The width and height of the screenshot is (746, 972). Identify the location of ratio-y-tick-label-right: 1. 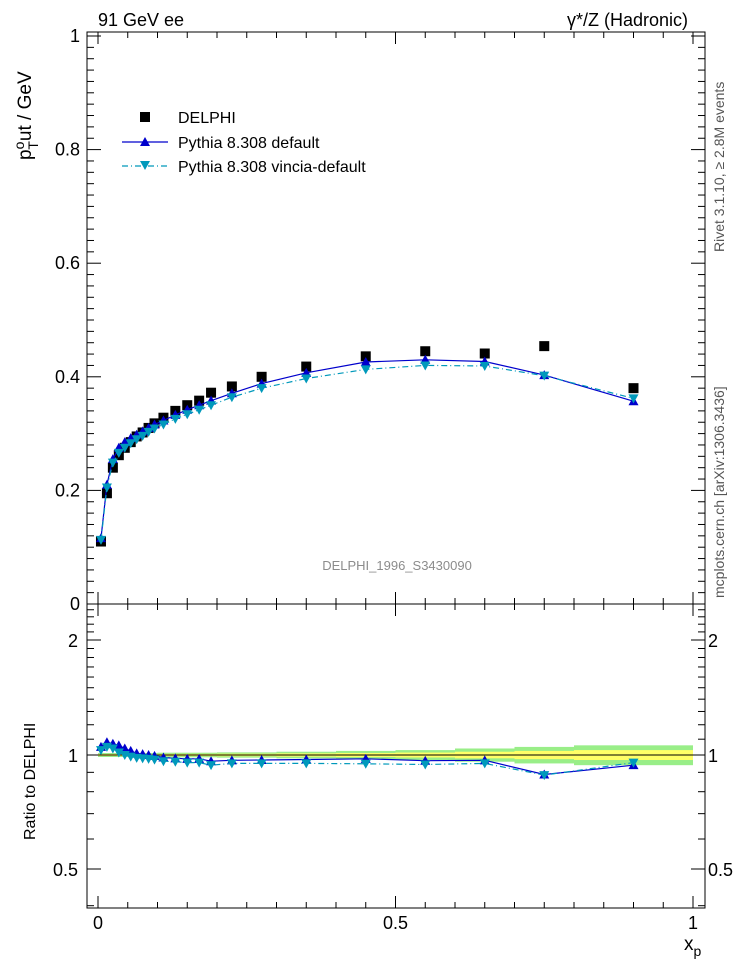
(713, 756).